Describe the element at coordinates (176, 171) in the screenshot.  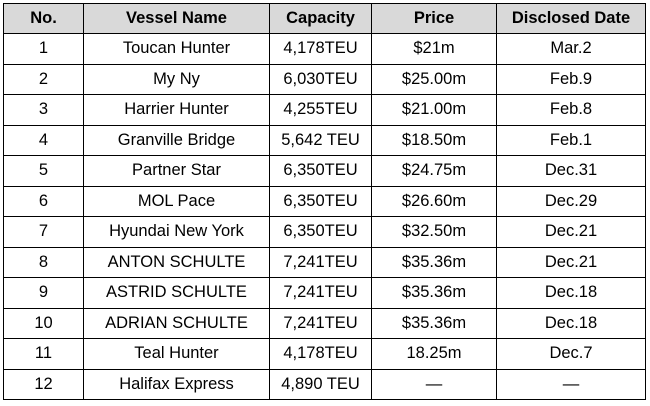
I see `cell-vessel-name: Partner Star` at that location.